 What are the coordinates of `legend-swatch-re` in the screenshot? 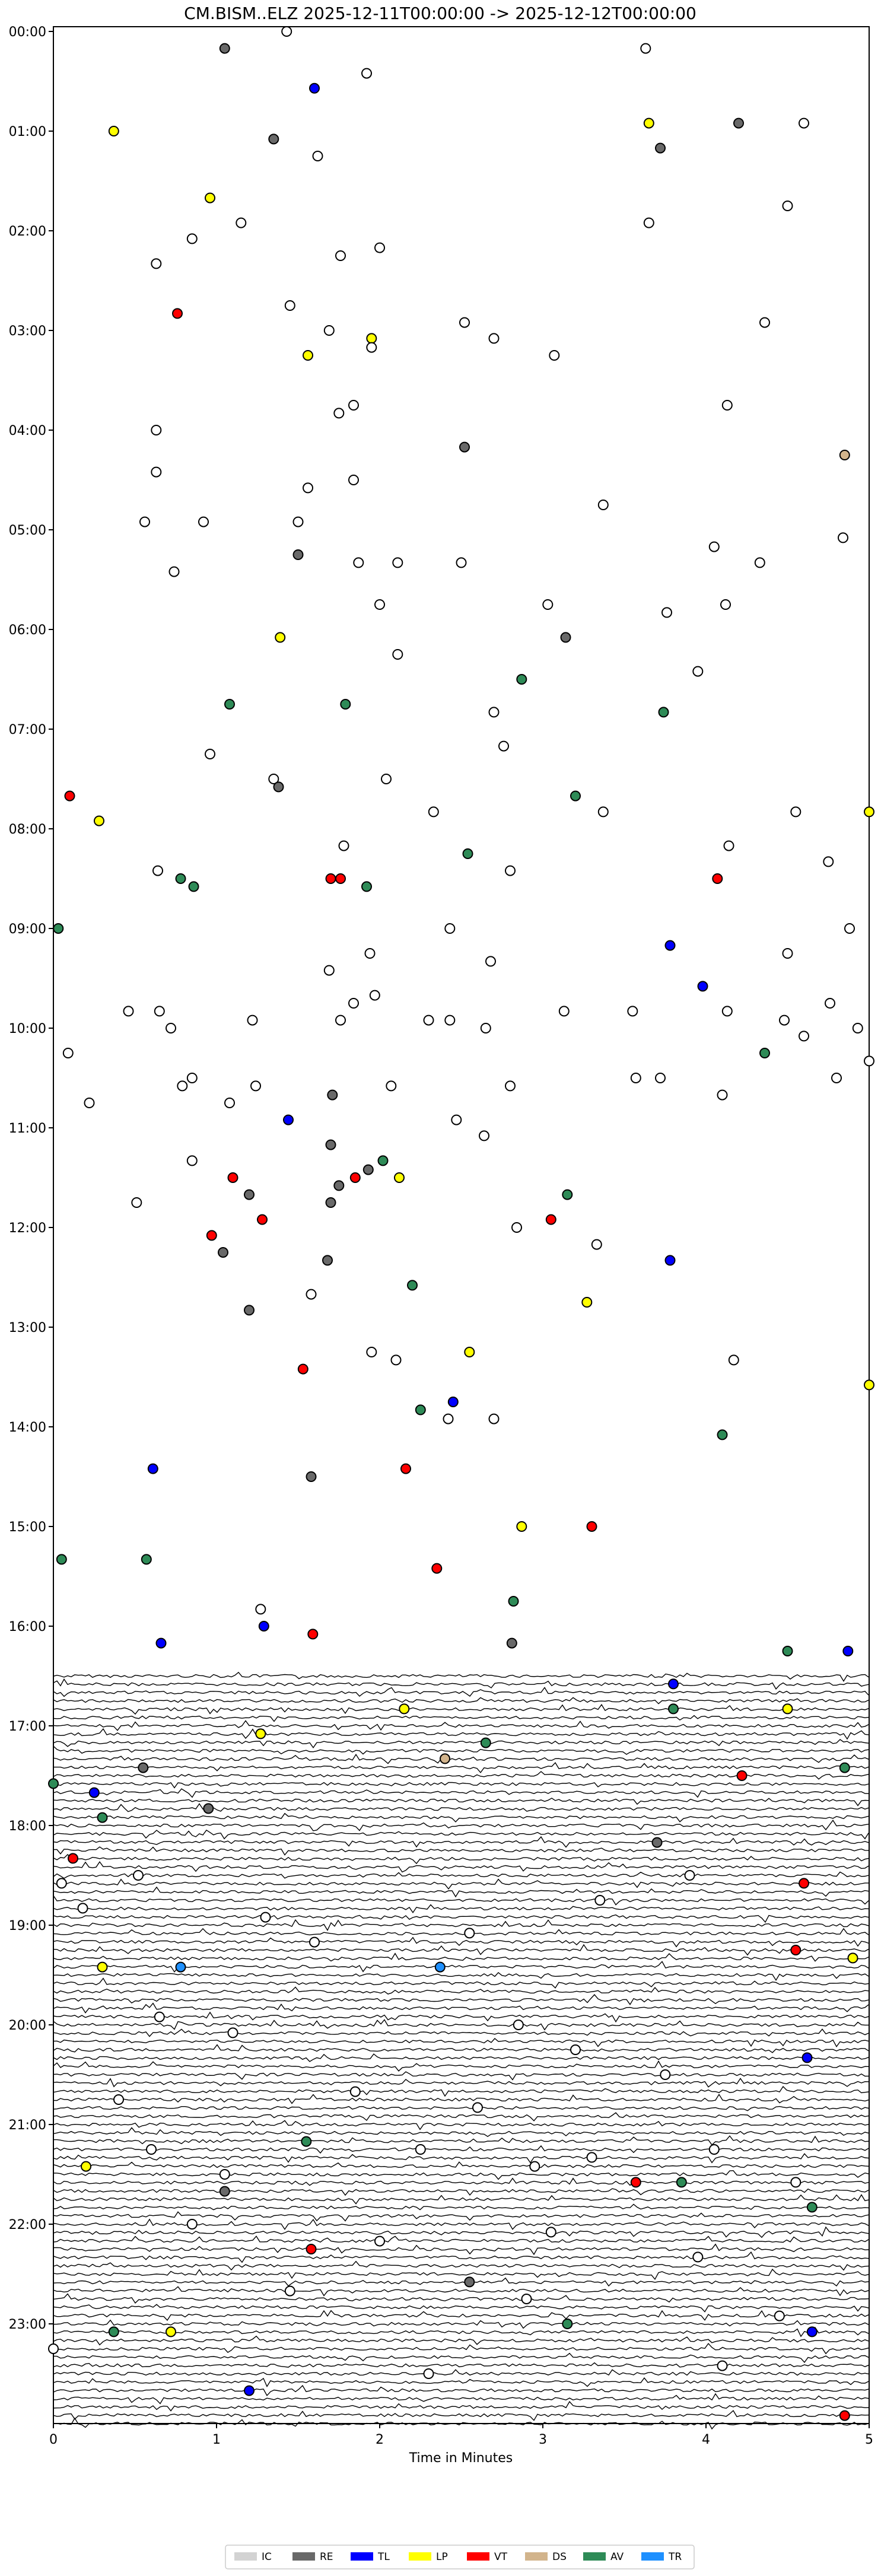 It's located at (304, 2556).